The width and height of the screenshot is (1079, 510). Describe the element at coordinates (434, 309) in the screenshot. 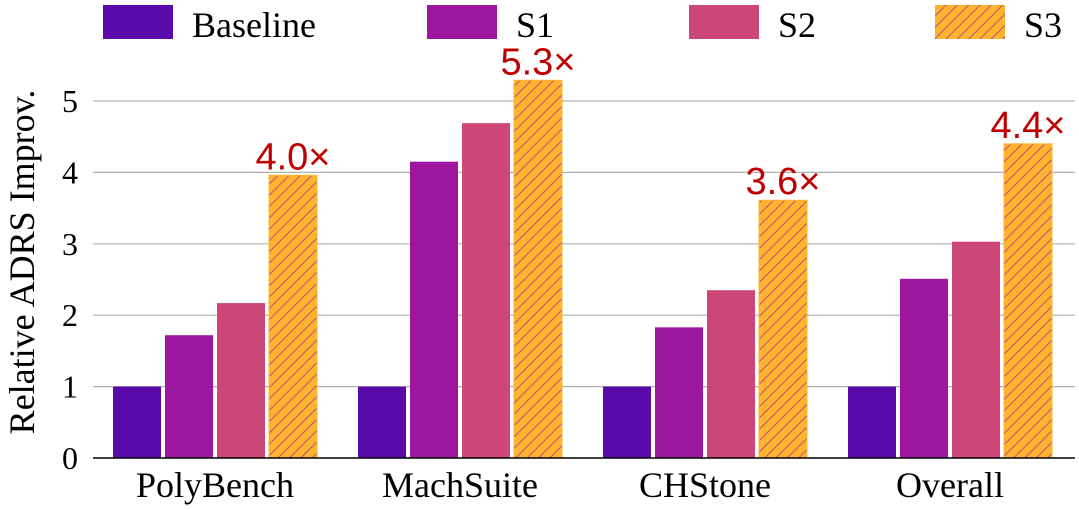

I see `bar-s1-machsuite` at that location.